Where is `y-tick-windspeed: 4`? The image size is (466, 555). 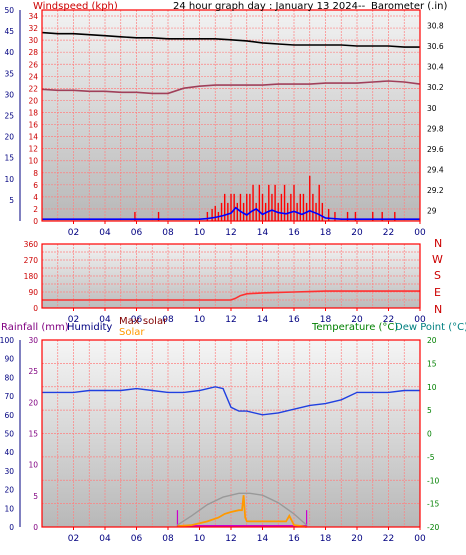 y-tick-windspeed: 4 is located at coordinates (35, 197).